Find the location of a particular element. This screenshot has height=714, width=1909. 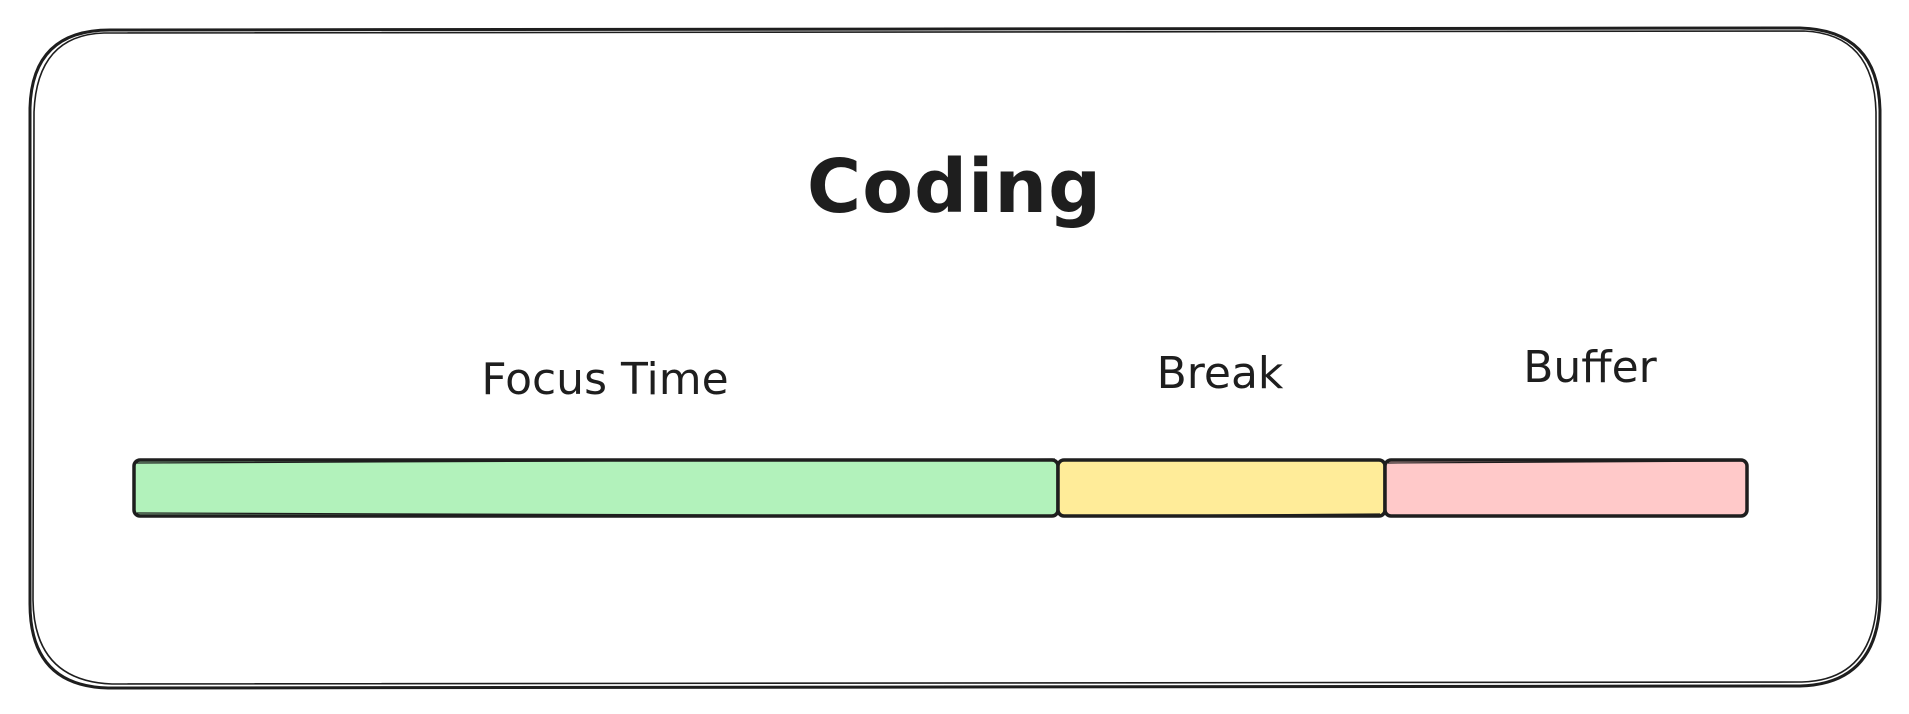

segment-break-bar is located at coordinates (1221, 488).